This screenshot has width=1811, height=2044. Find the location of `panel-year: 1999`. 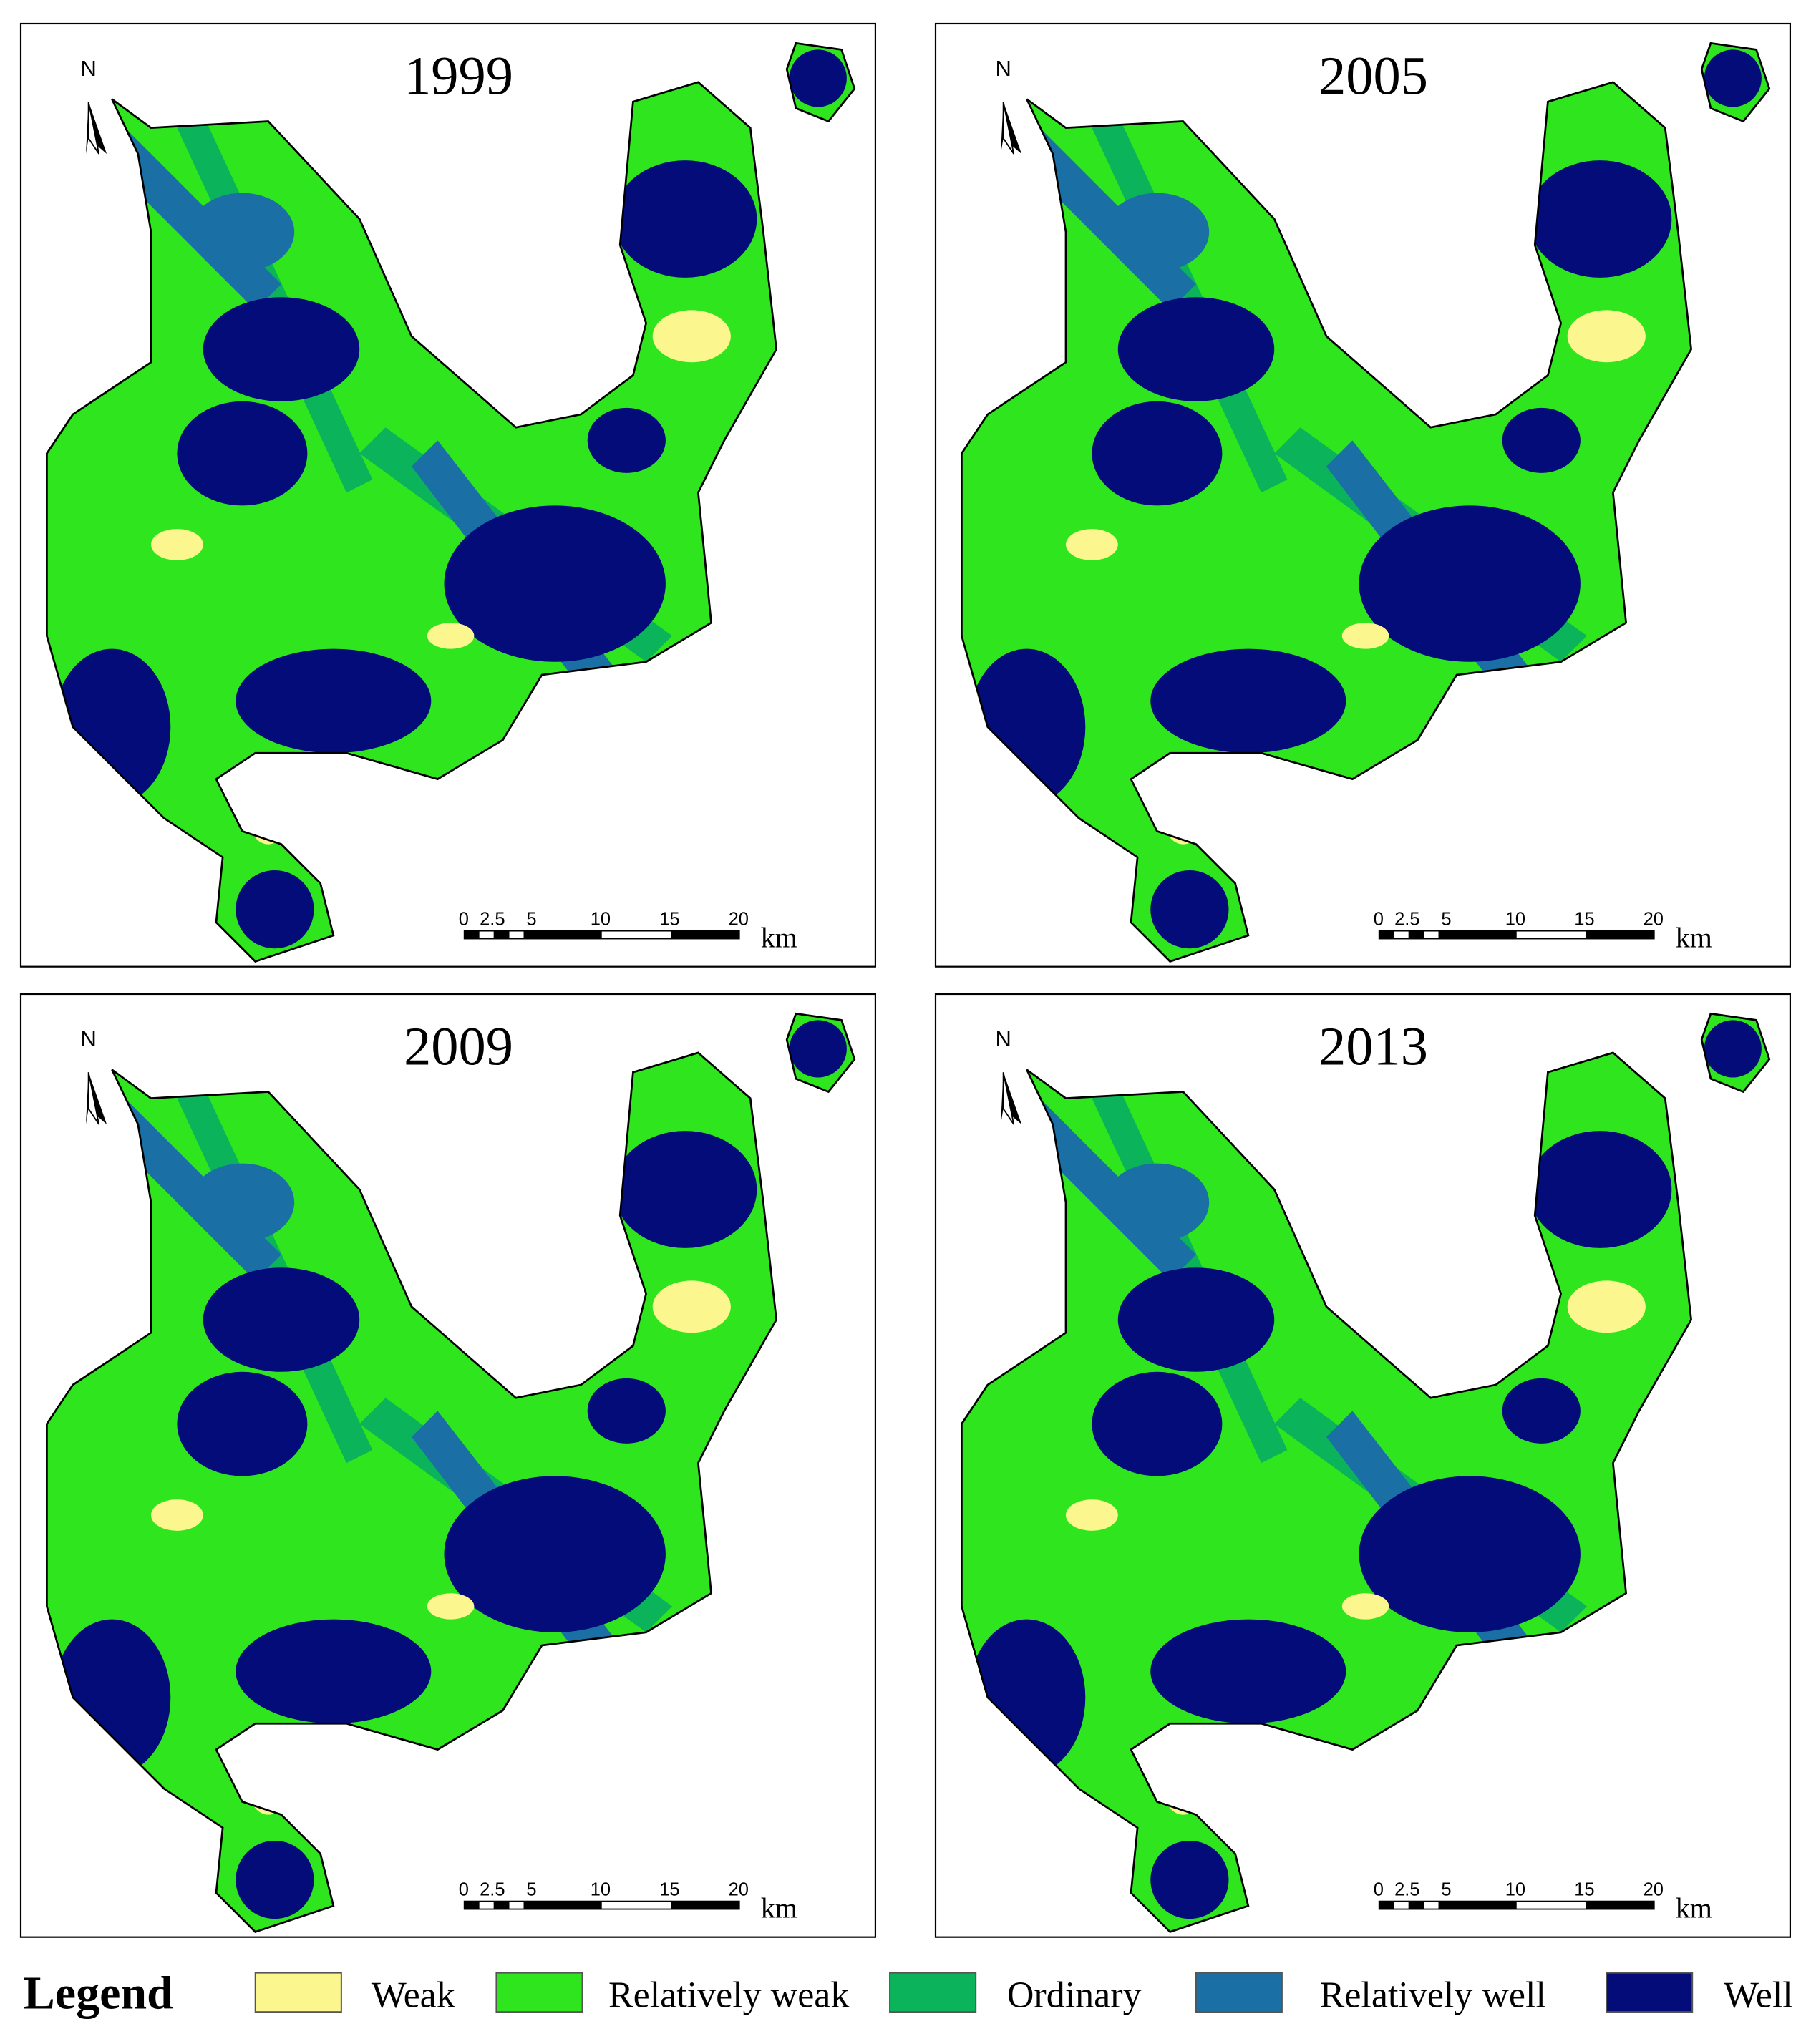

panel-year: 1999 is located at coordinates (458, 75).